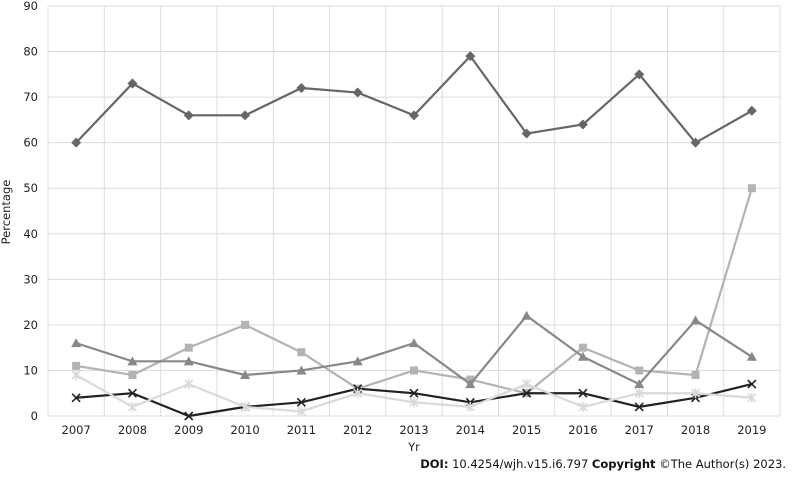 The width and height of the screenshot is (792, 477). I want to click on doi-label: DOI:, so click(434, 464).